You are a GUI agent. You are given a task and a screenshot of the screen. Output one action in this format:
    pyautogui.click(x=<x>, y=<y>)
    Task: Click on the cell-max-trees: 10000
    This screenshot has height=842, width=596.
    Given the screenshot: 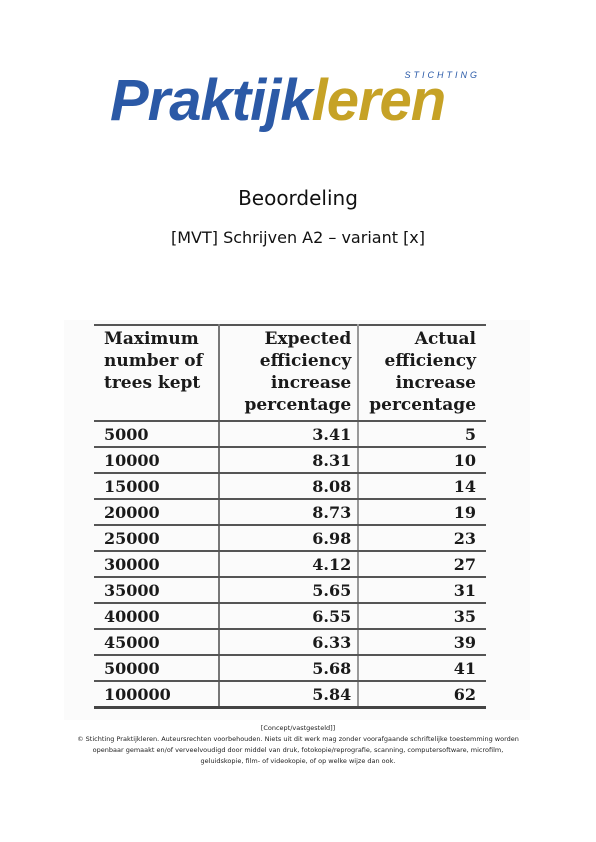 What is the action you would take?
    pyautogui.click(x=157, y=460)
    